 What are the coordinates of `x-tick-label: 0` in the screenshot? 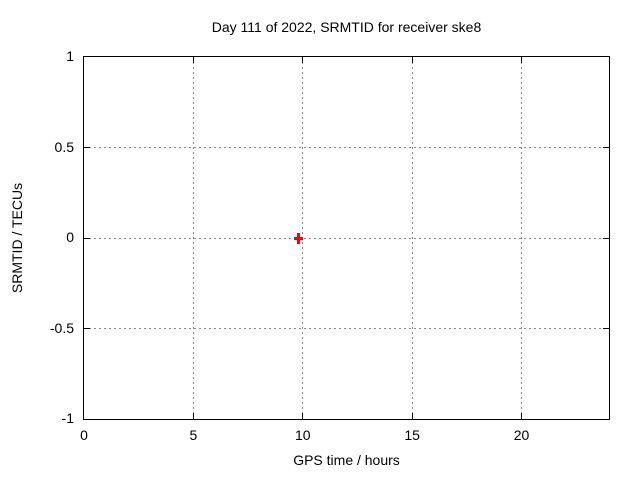 It's located at (84, 435).